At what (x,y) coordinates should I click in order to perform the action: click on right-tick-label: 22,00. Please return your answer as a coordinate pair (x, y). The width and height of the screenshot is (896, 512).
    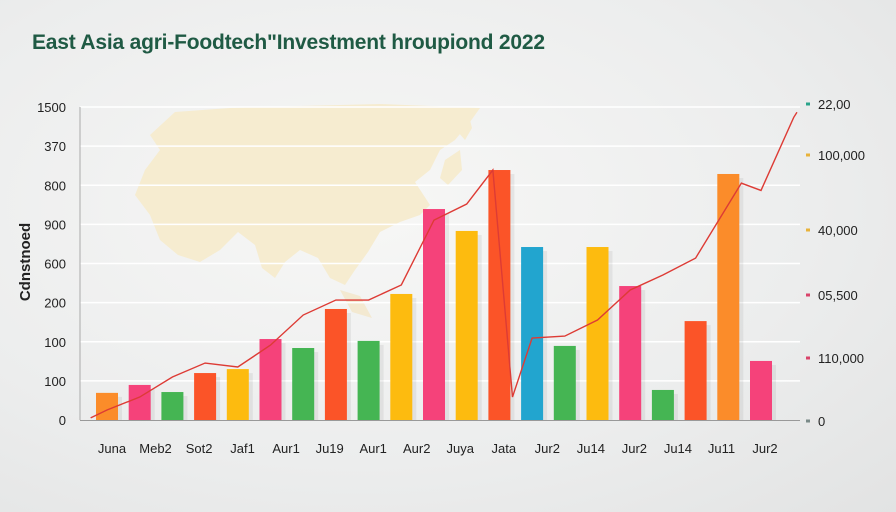
    Looking at the image, I should click on (834, 104).